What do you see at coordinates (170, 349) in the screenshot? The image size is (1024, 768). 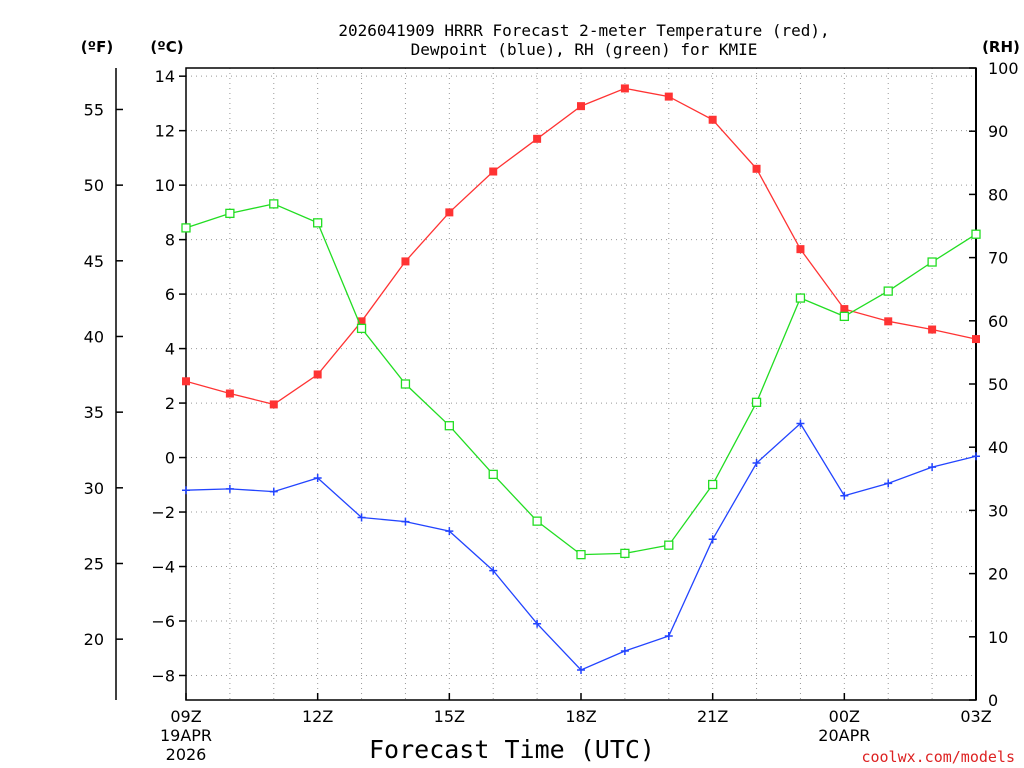 I see `celsius-tick-label: 4` at bounding box center [170, 349].